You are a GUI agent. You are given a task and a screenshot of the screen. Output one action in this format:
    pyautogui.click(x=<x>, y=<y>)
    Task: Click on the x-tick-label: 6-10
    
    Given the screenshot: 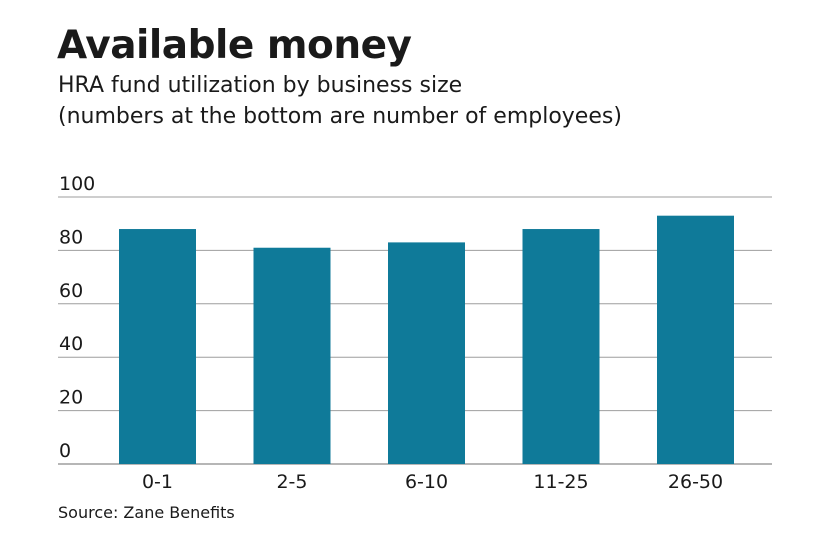 What is the action you would take?
    pyautogui.click(x=426, y=482)
    